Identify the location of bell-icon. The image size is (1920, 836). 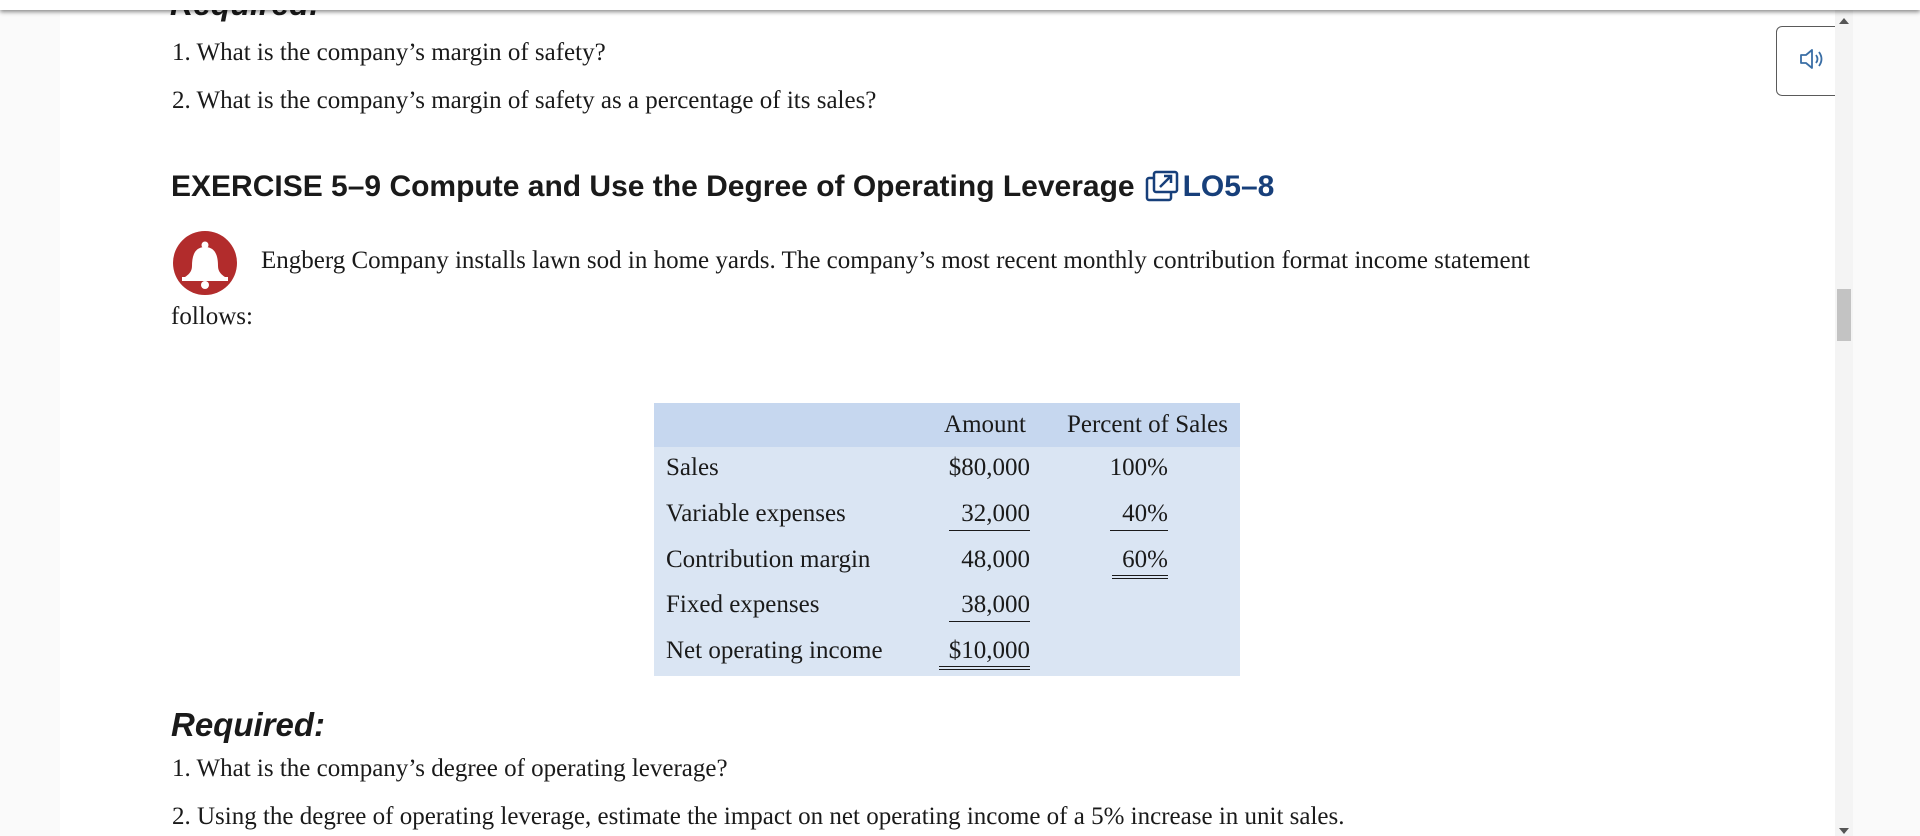
(205, 263).